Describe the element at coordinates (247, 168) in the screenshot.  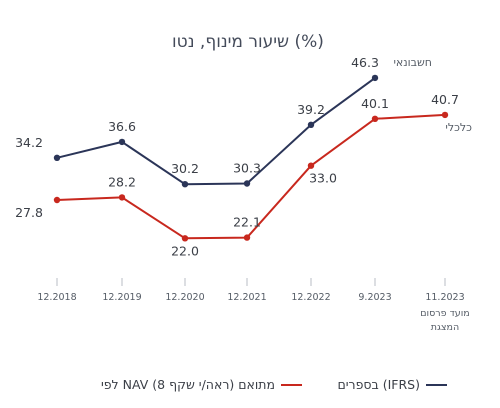
I see `data-label-ifrs-12.2021: 30.3` at that location.